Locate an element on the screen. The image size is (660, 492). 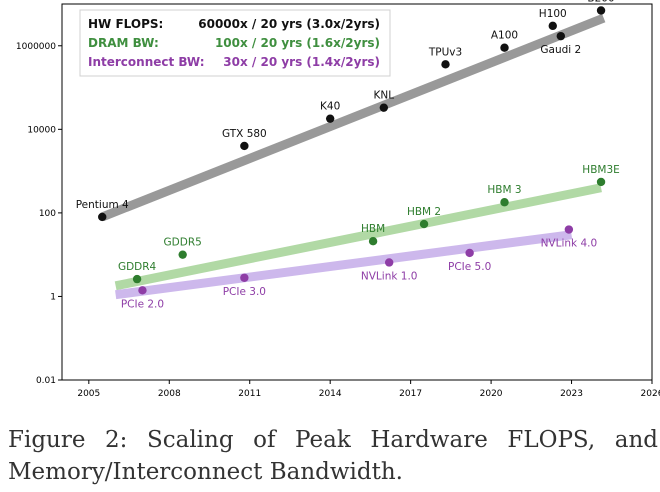
data-point-label: HBM 2 is located at coordinates (424, 212).